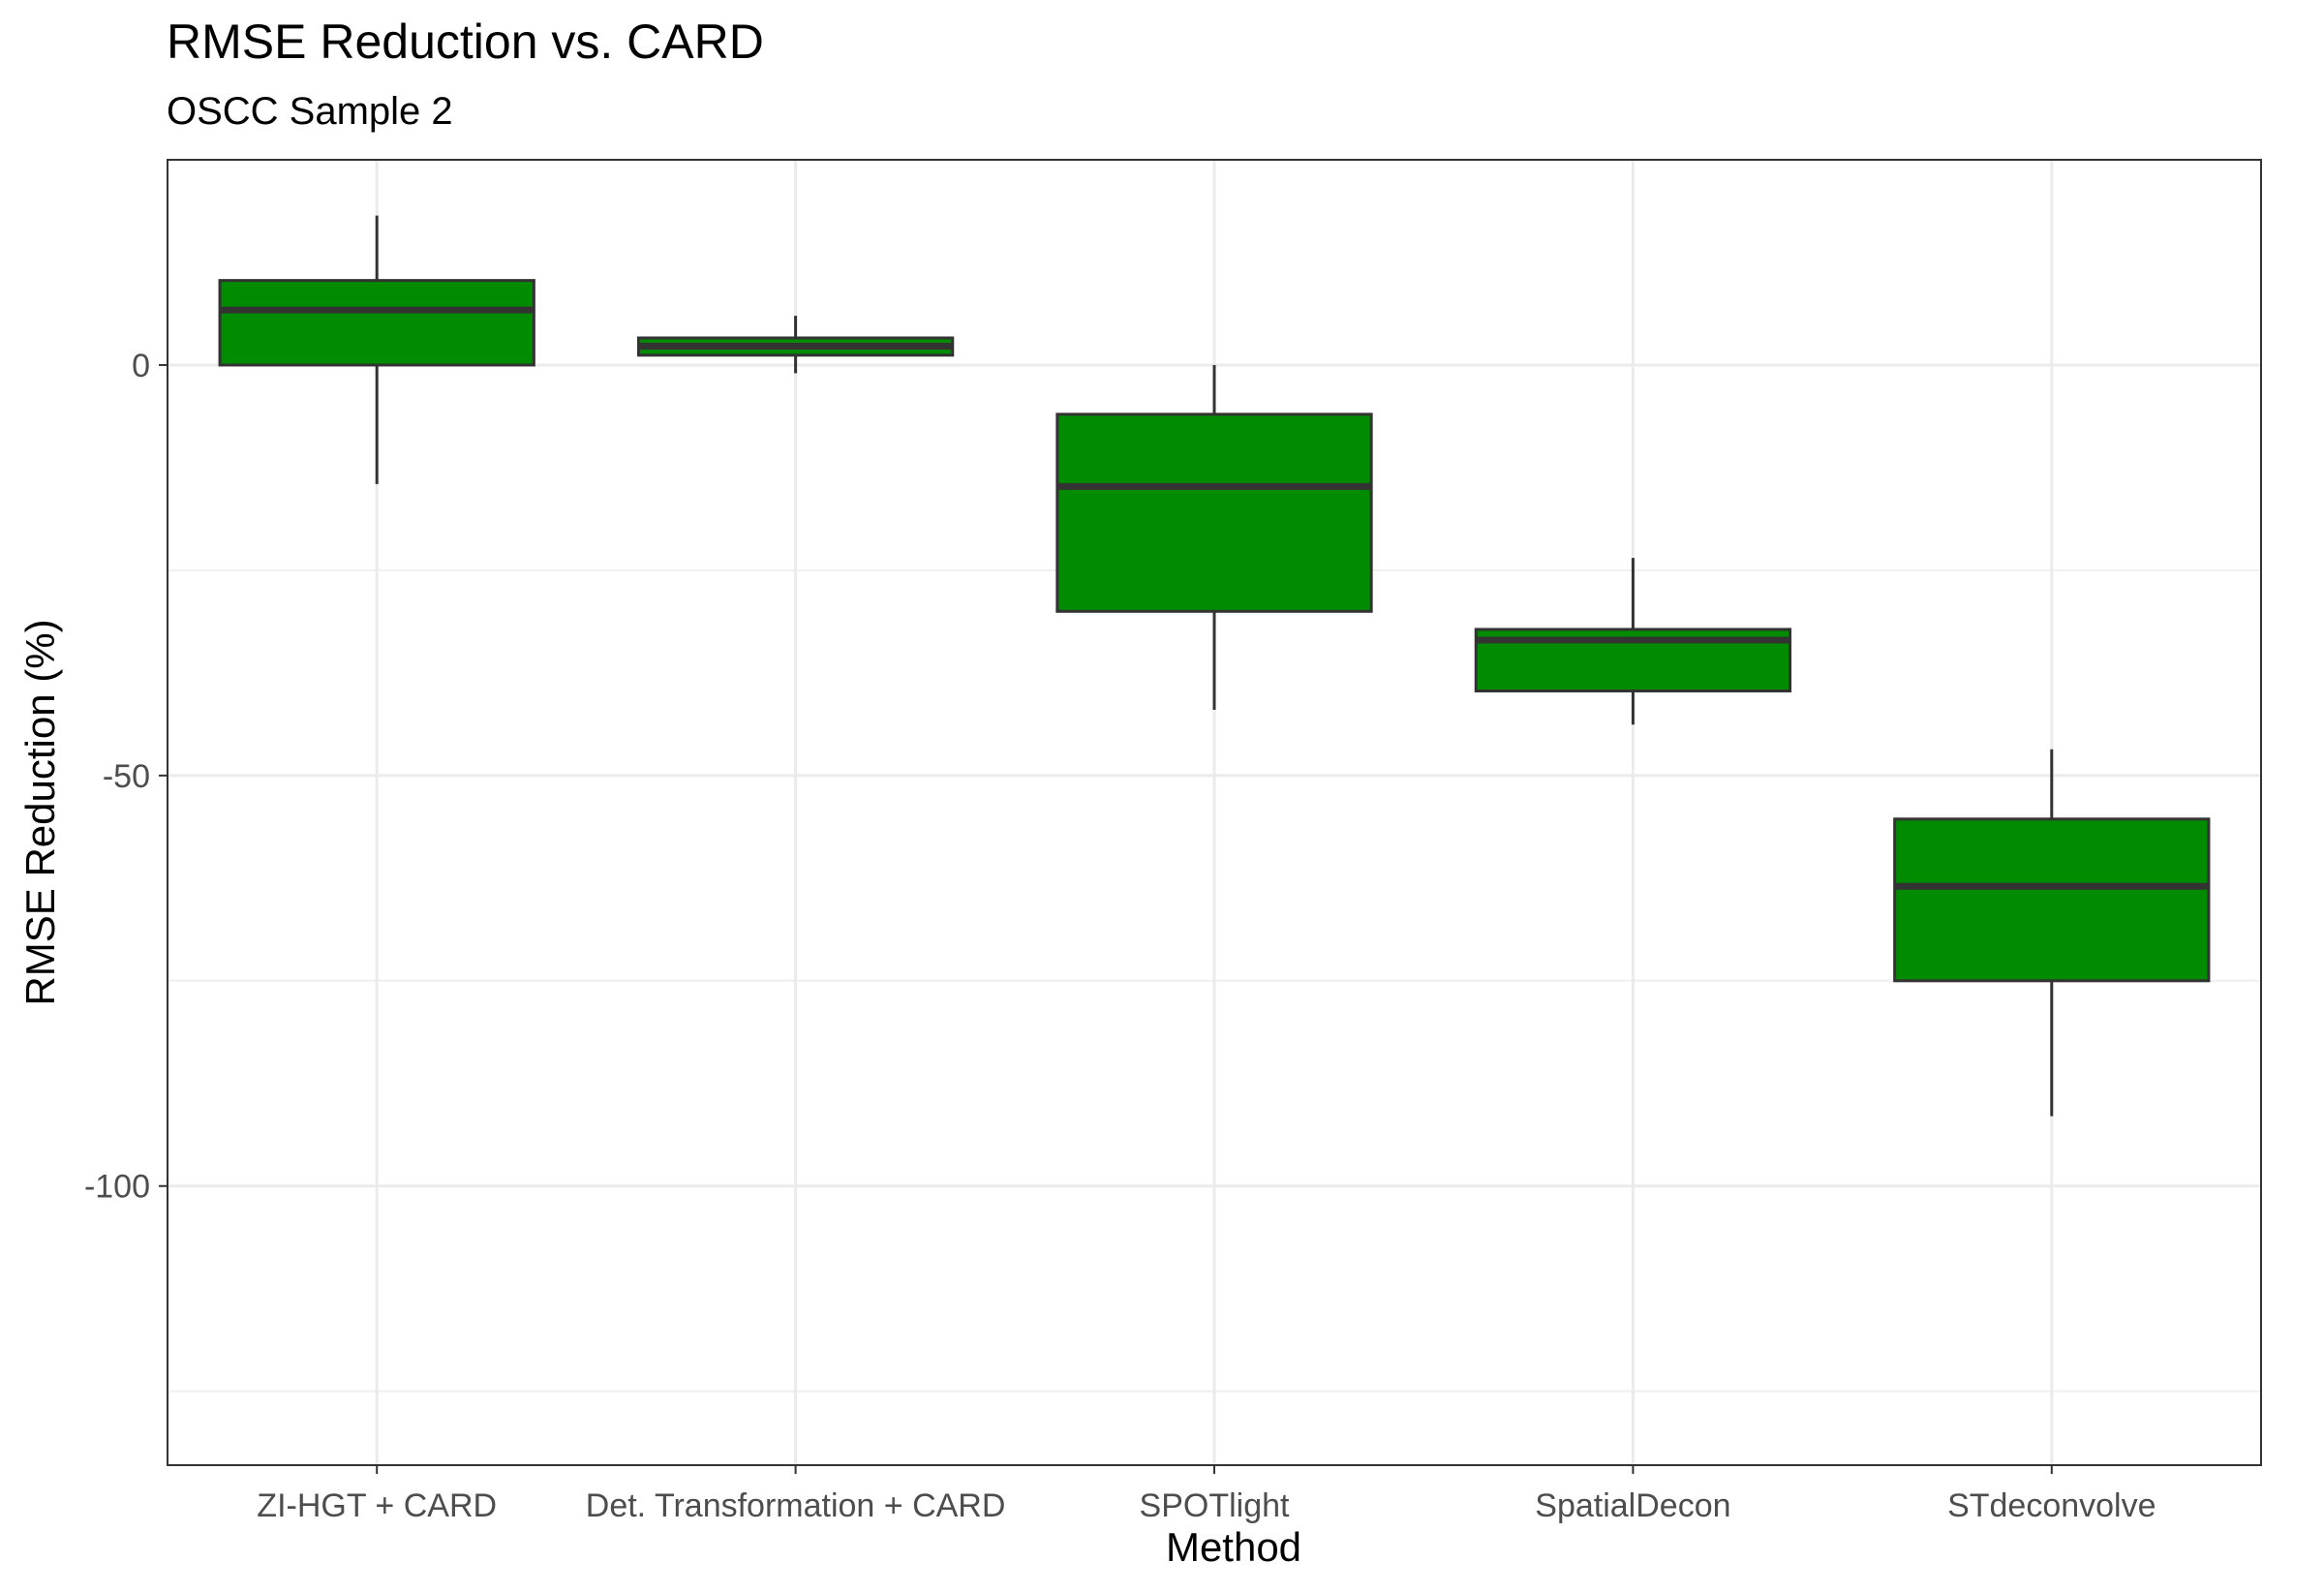  I want to click on y-tick-label: -50, so click(126, 776).